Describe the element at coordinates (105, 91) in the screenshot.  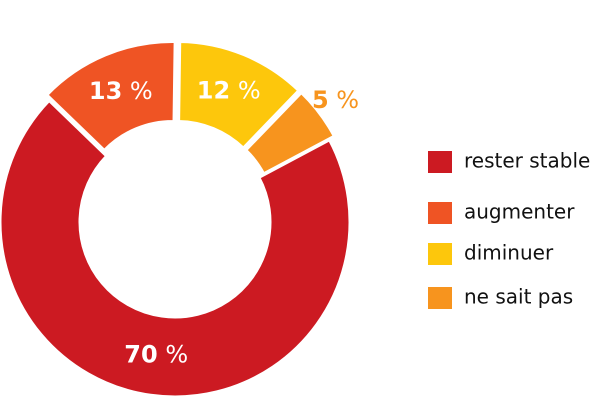
I see `label-part: 13` at that location.